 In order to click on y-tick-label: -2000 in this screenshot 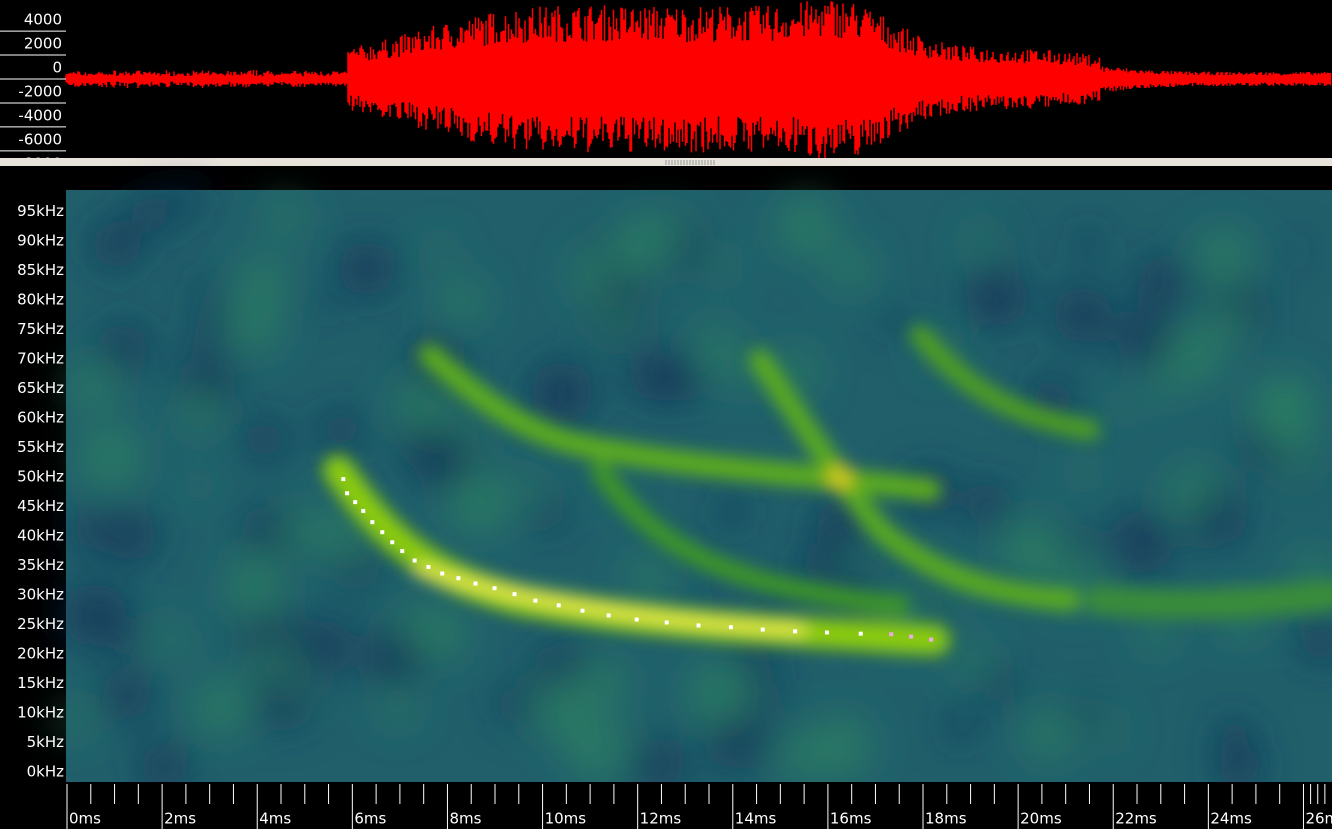, I will do `click(40, 91)`.